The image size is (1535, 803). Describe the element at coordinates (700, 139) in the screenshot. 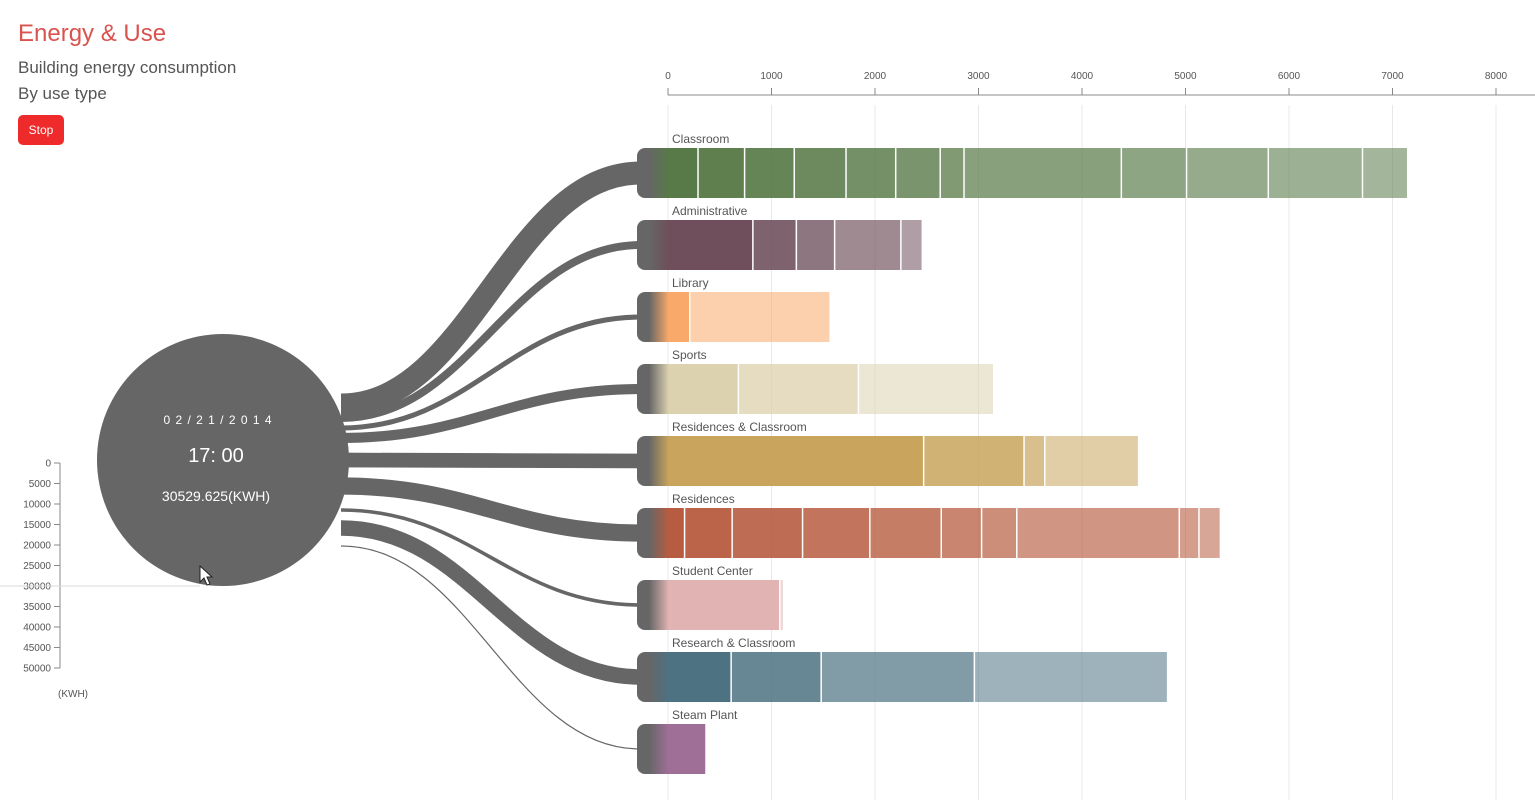

I see `category-label: Classroom` at that location.